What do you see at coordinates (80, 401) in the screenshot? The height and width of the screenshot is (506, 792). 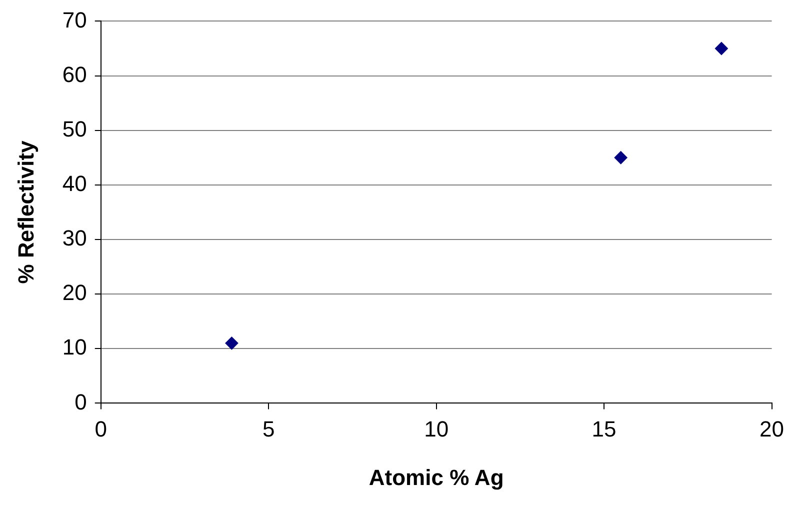 I see `y-tick-label: 0` at bounding box center [80, 401].